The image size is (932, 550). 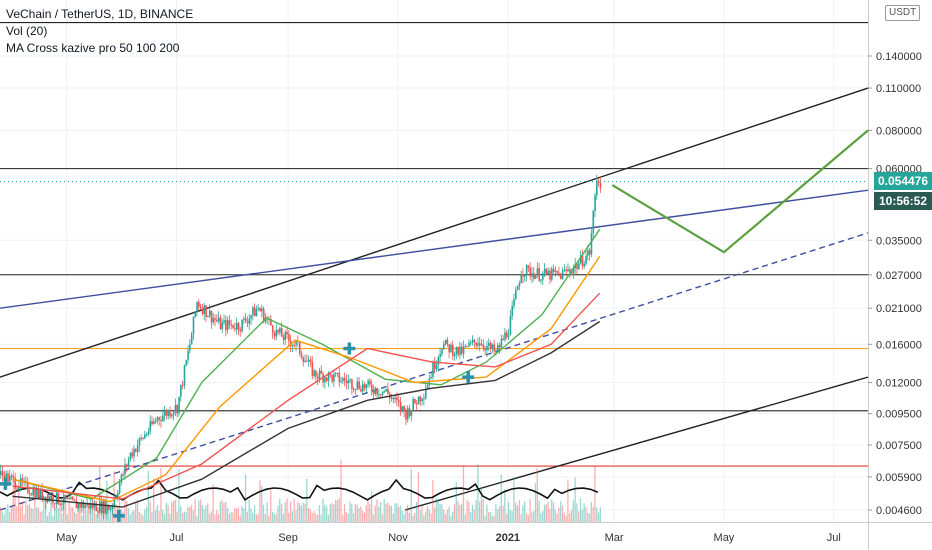 What do you see at coordinates (903, 13) in the screenshot?
I see `currency-button: USDT` at bounding box center [903, 13].